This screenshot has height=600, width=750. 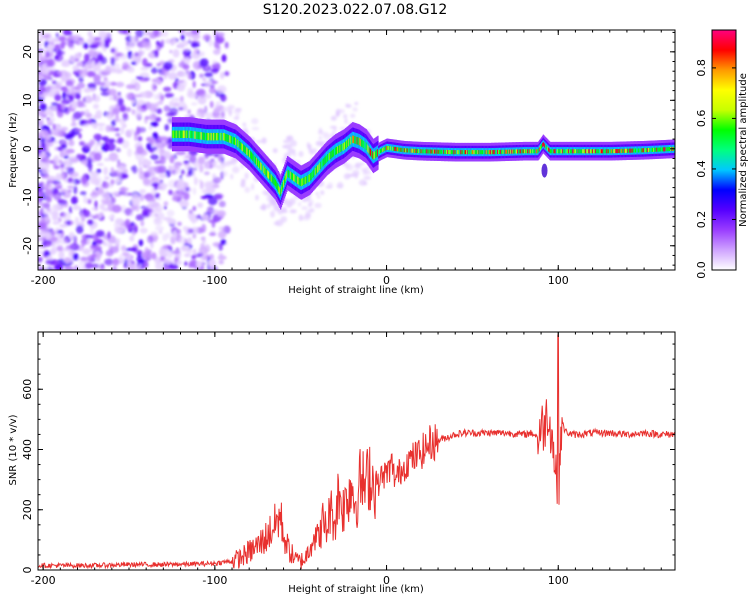 I want to click on chart-title: S120.2023.022.07.08.G12, so click(x=355, y=10).